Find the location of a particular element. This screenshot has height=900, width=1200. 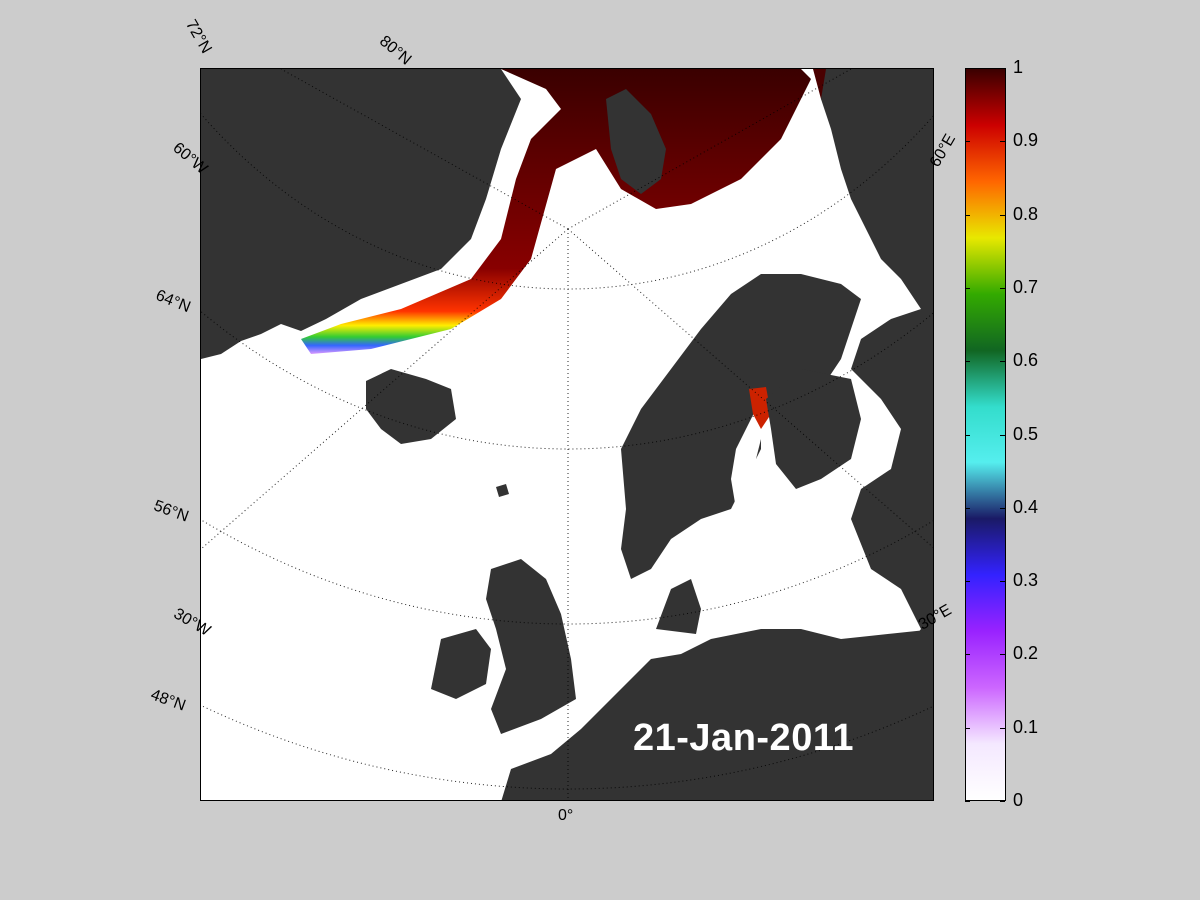

colorbar-tick-label: 1 is located at coordinates (1018, 67).